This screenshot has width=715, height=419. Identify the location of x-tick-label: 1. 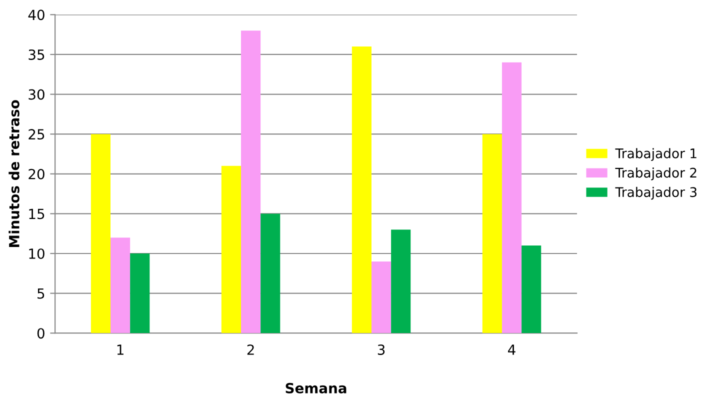
(120, 349).